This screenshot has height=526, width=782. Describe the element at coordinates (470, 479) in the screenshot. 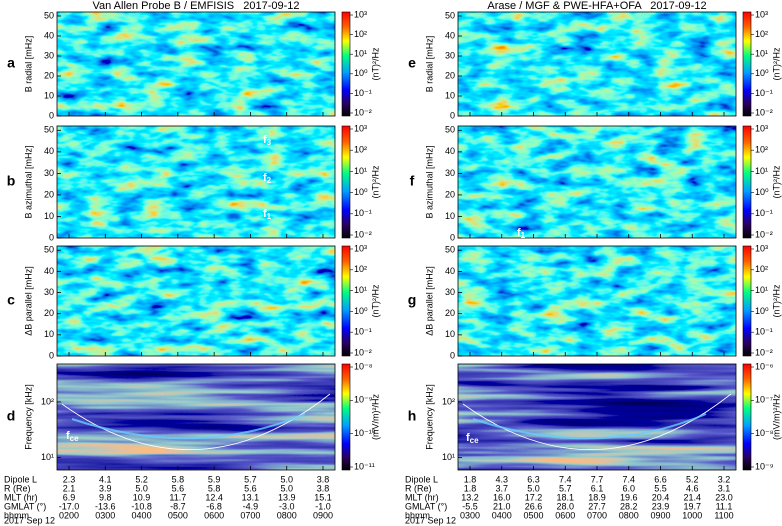

I see `ephemeris-value: 1.8` at that location.